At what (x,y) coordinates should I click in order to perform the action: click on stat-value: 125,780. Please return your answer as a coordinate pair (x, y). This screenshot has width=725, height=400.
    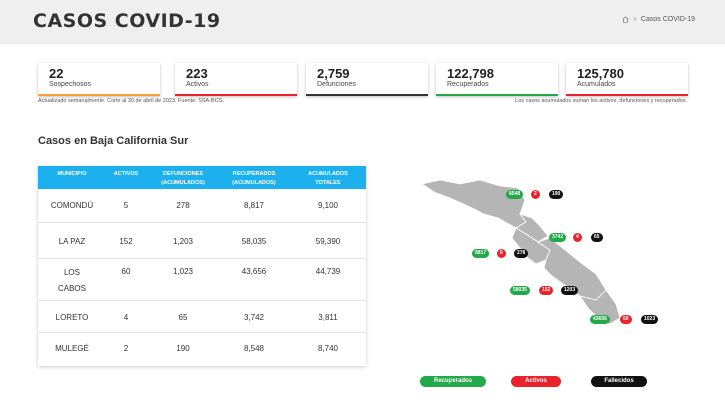
    Looking at the image, I should click on (600, 73).